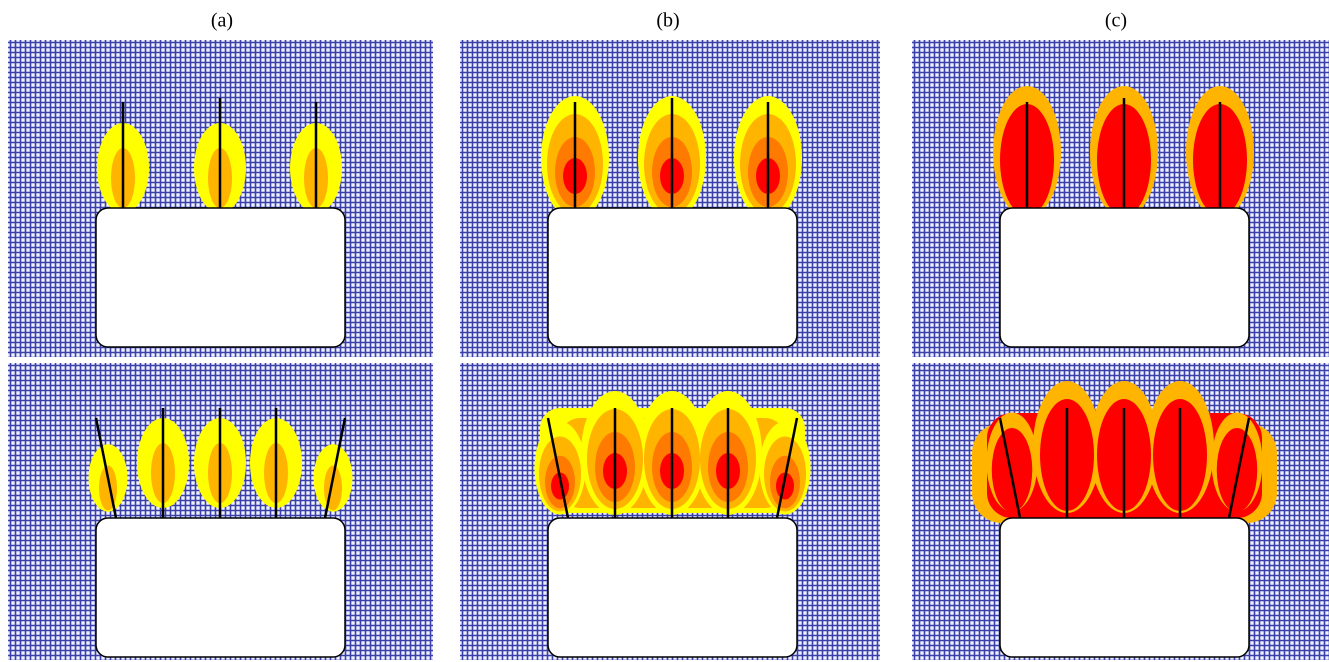 The height and width of the screenshot is (662, 1329). Describe the element at coordinates (222, 21) in the screenshot. I see `panel-label: (a)` at that location.